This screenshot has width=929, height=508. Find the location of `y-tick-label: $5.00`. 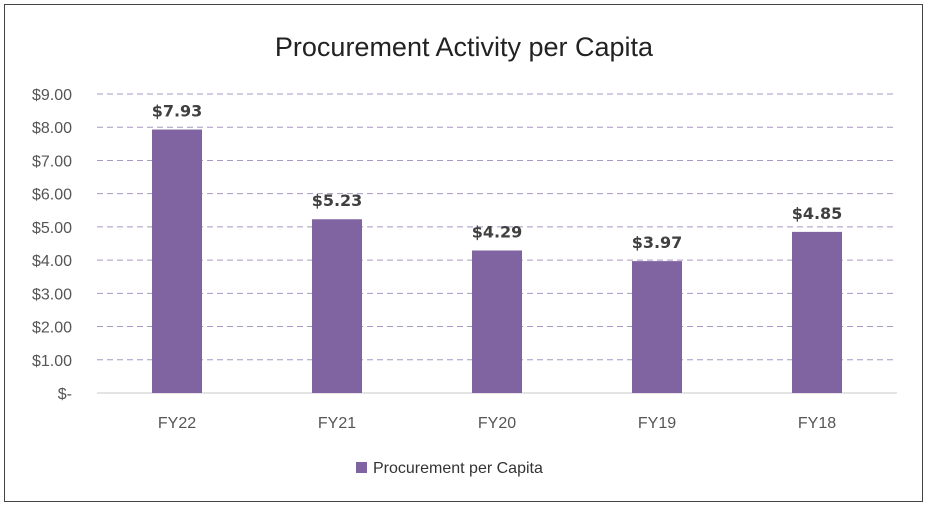

y-tick-label: $5.00 is located at coordinates (52, 228).